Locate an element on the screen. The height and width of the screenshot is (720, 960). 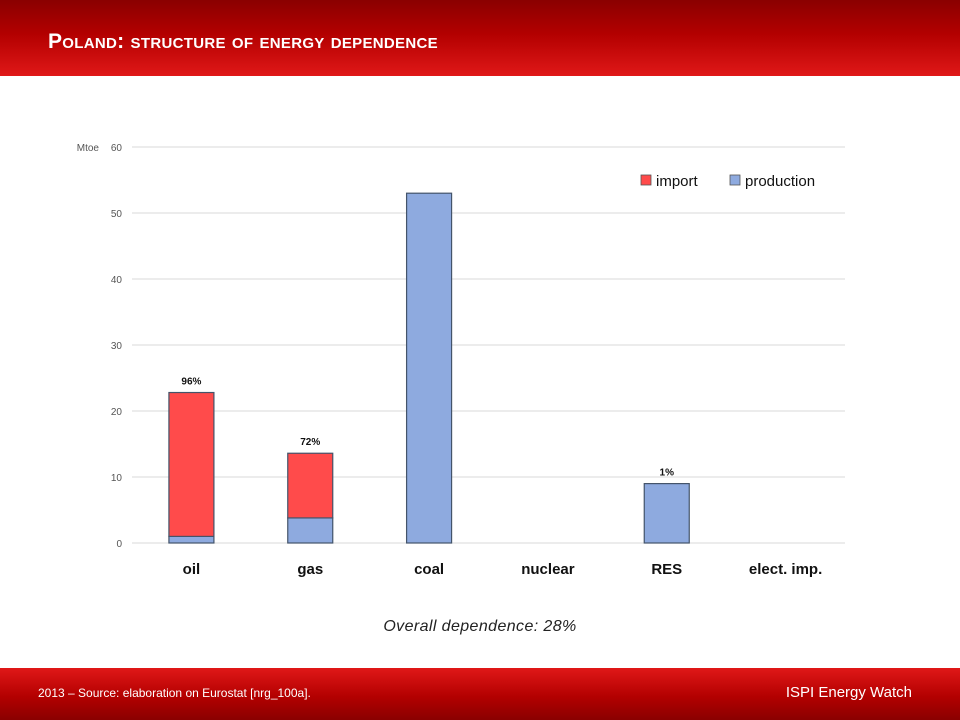
legend-swatch-import is located at coordinates (646, 180).